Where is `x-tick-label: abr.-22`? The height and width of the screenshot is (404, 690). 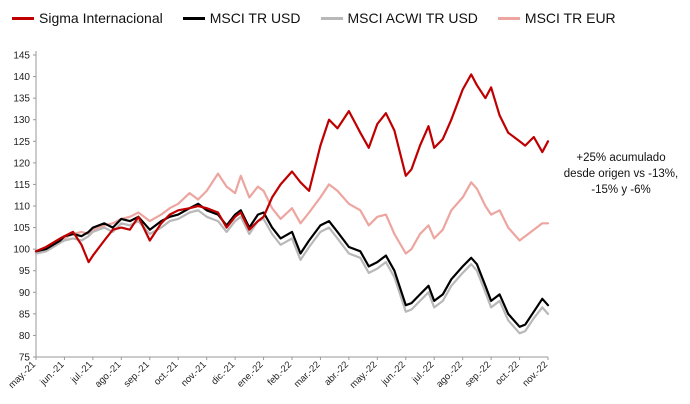 x-tick-label: abr.-22 is located at coordinates (336, 373).